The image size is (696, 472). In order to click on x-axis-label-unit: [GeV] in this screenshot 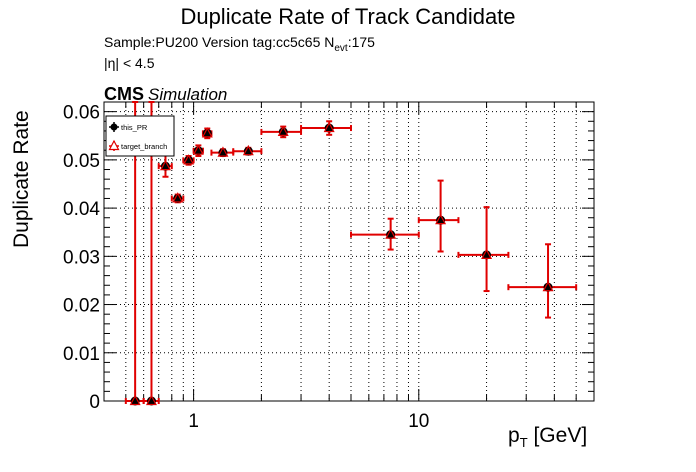, I will do `click(557, 435)`.